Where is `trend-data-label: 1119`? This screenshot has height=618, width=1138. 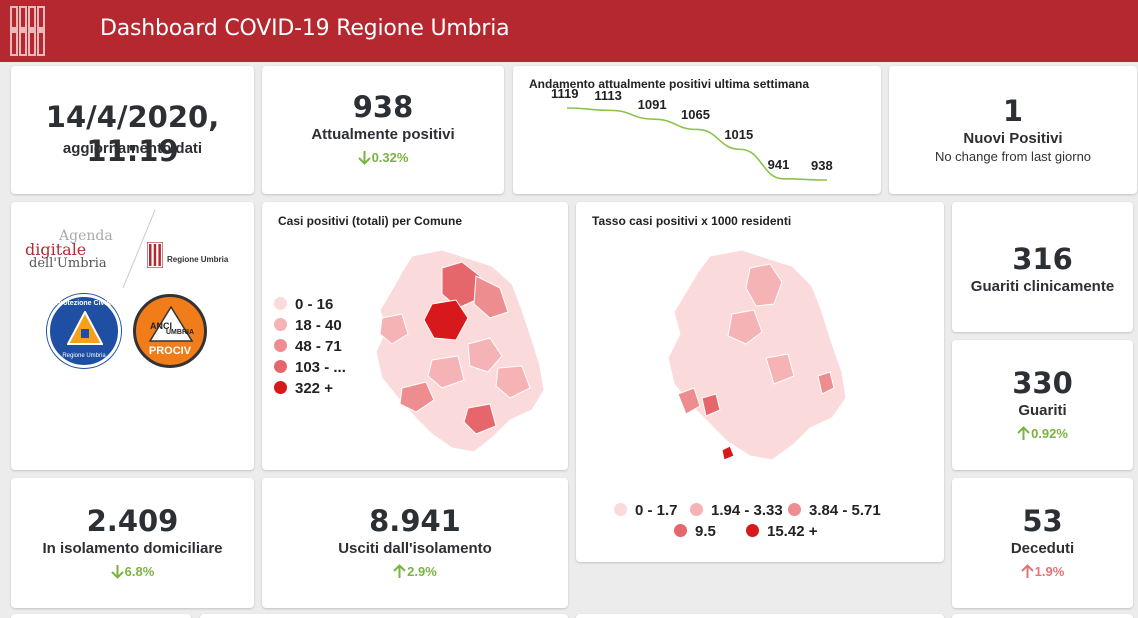 trend-data-label: 1119 is located at coordinates (565, 93).